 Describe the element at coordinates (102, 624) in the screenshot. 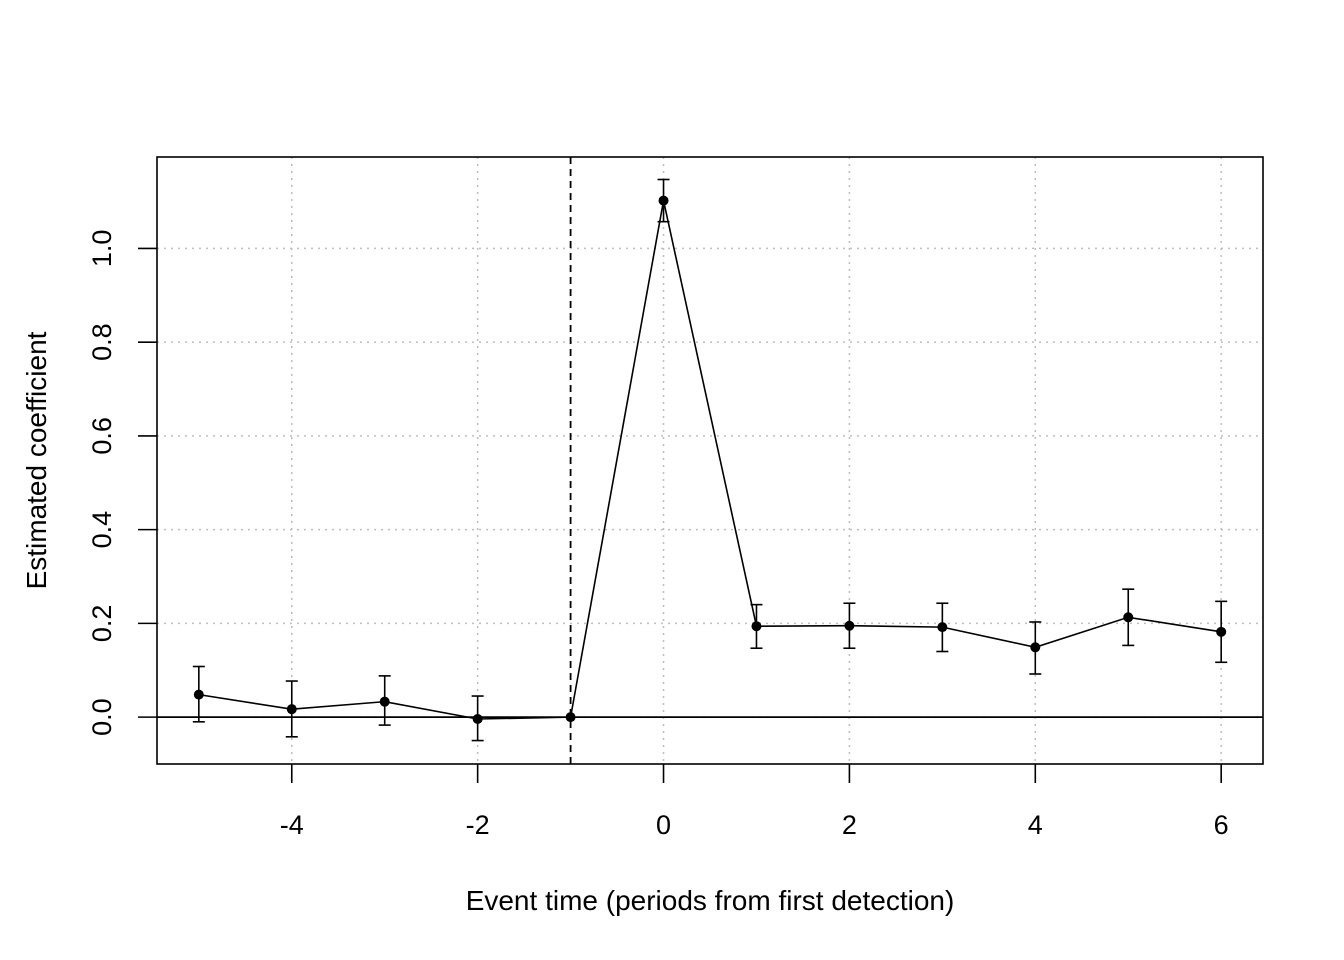

I see `y-tick-label: 0.2` at that location.